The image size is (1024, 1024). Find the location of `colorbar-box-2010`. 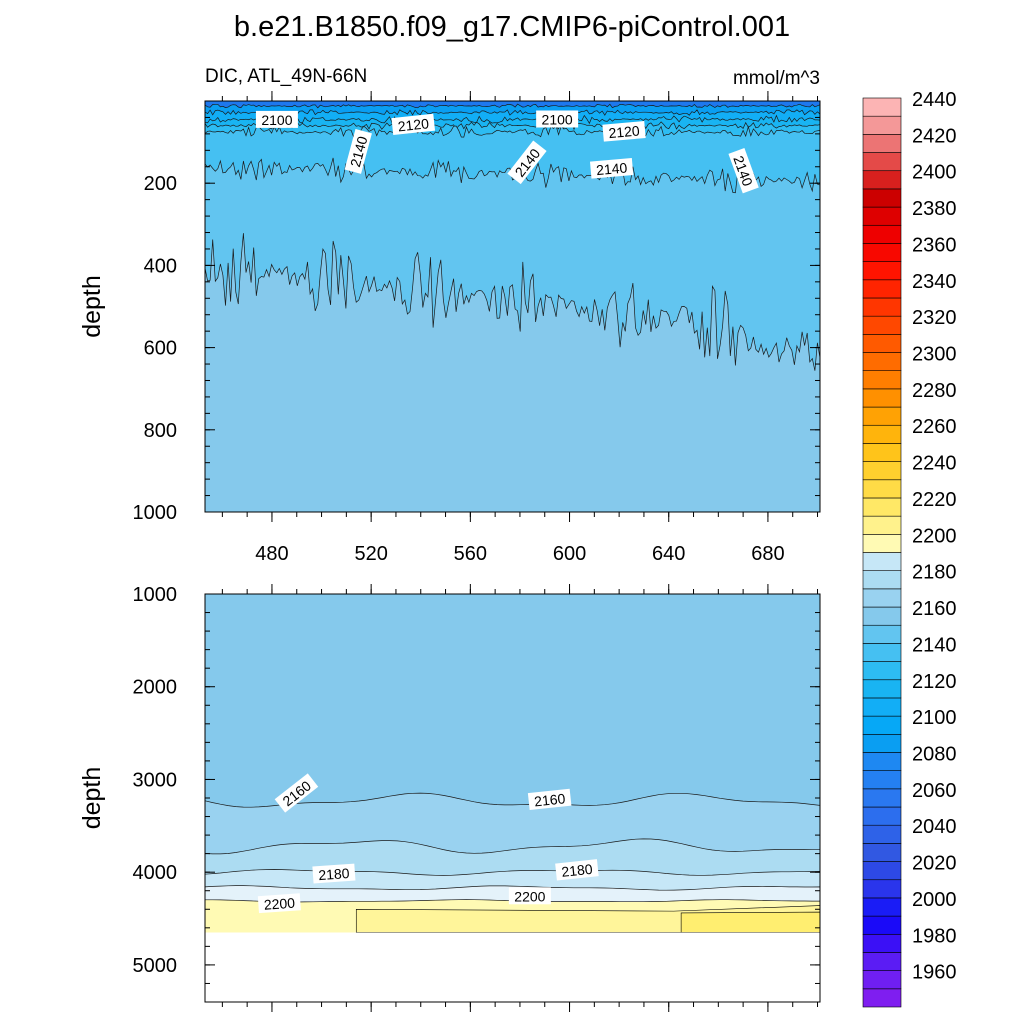

colorbar-box-2010 is located at coordinates (882, 889).